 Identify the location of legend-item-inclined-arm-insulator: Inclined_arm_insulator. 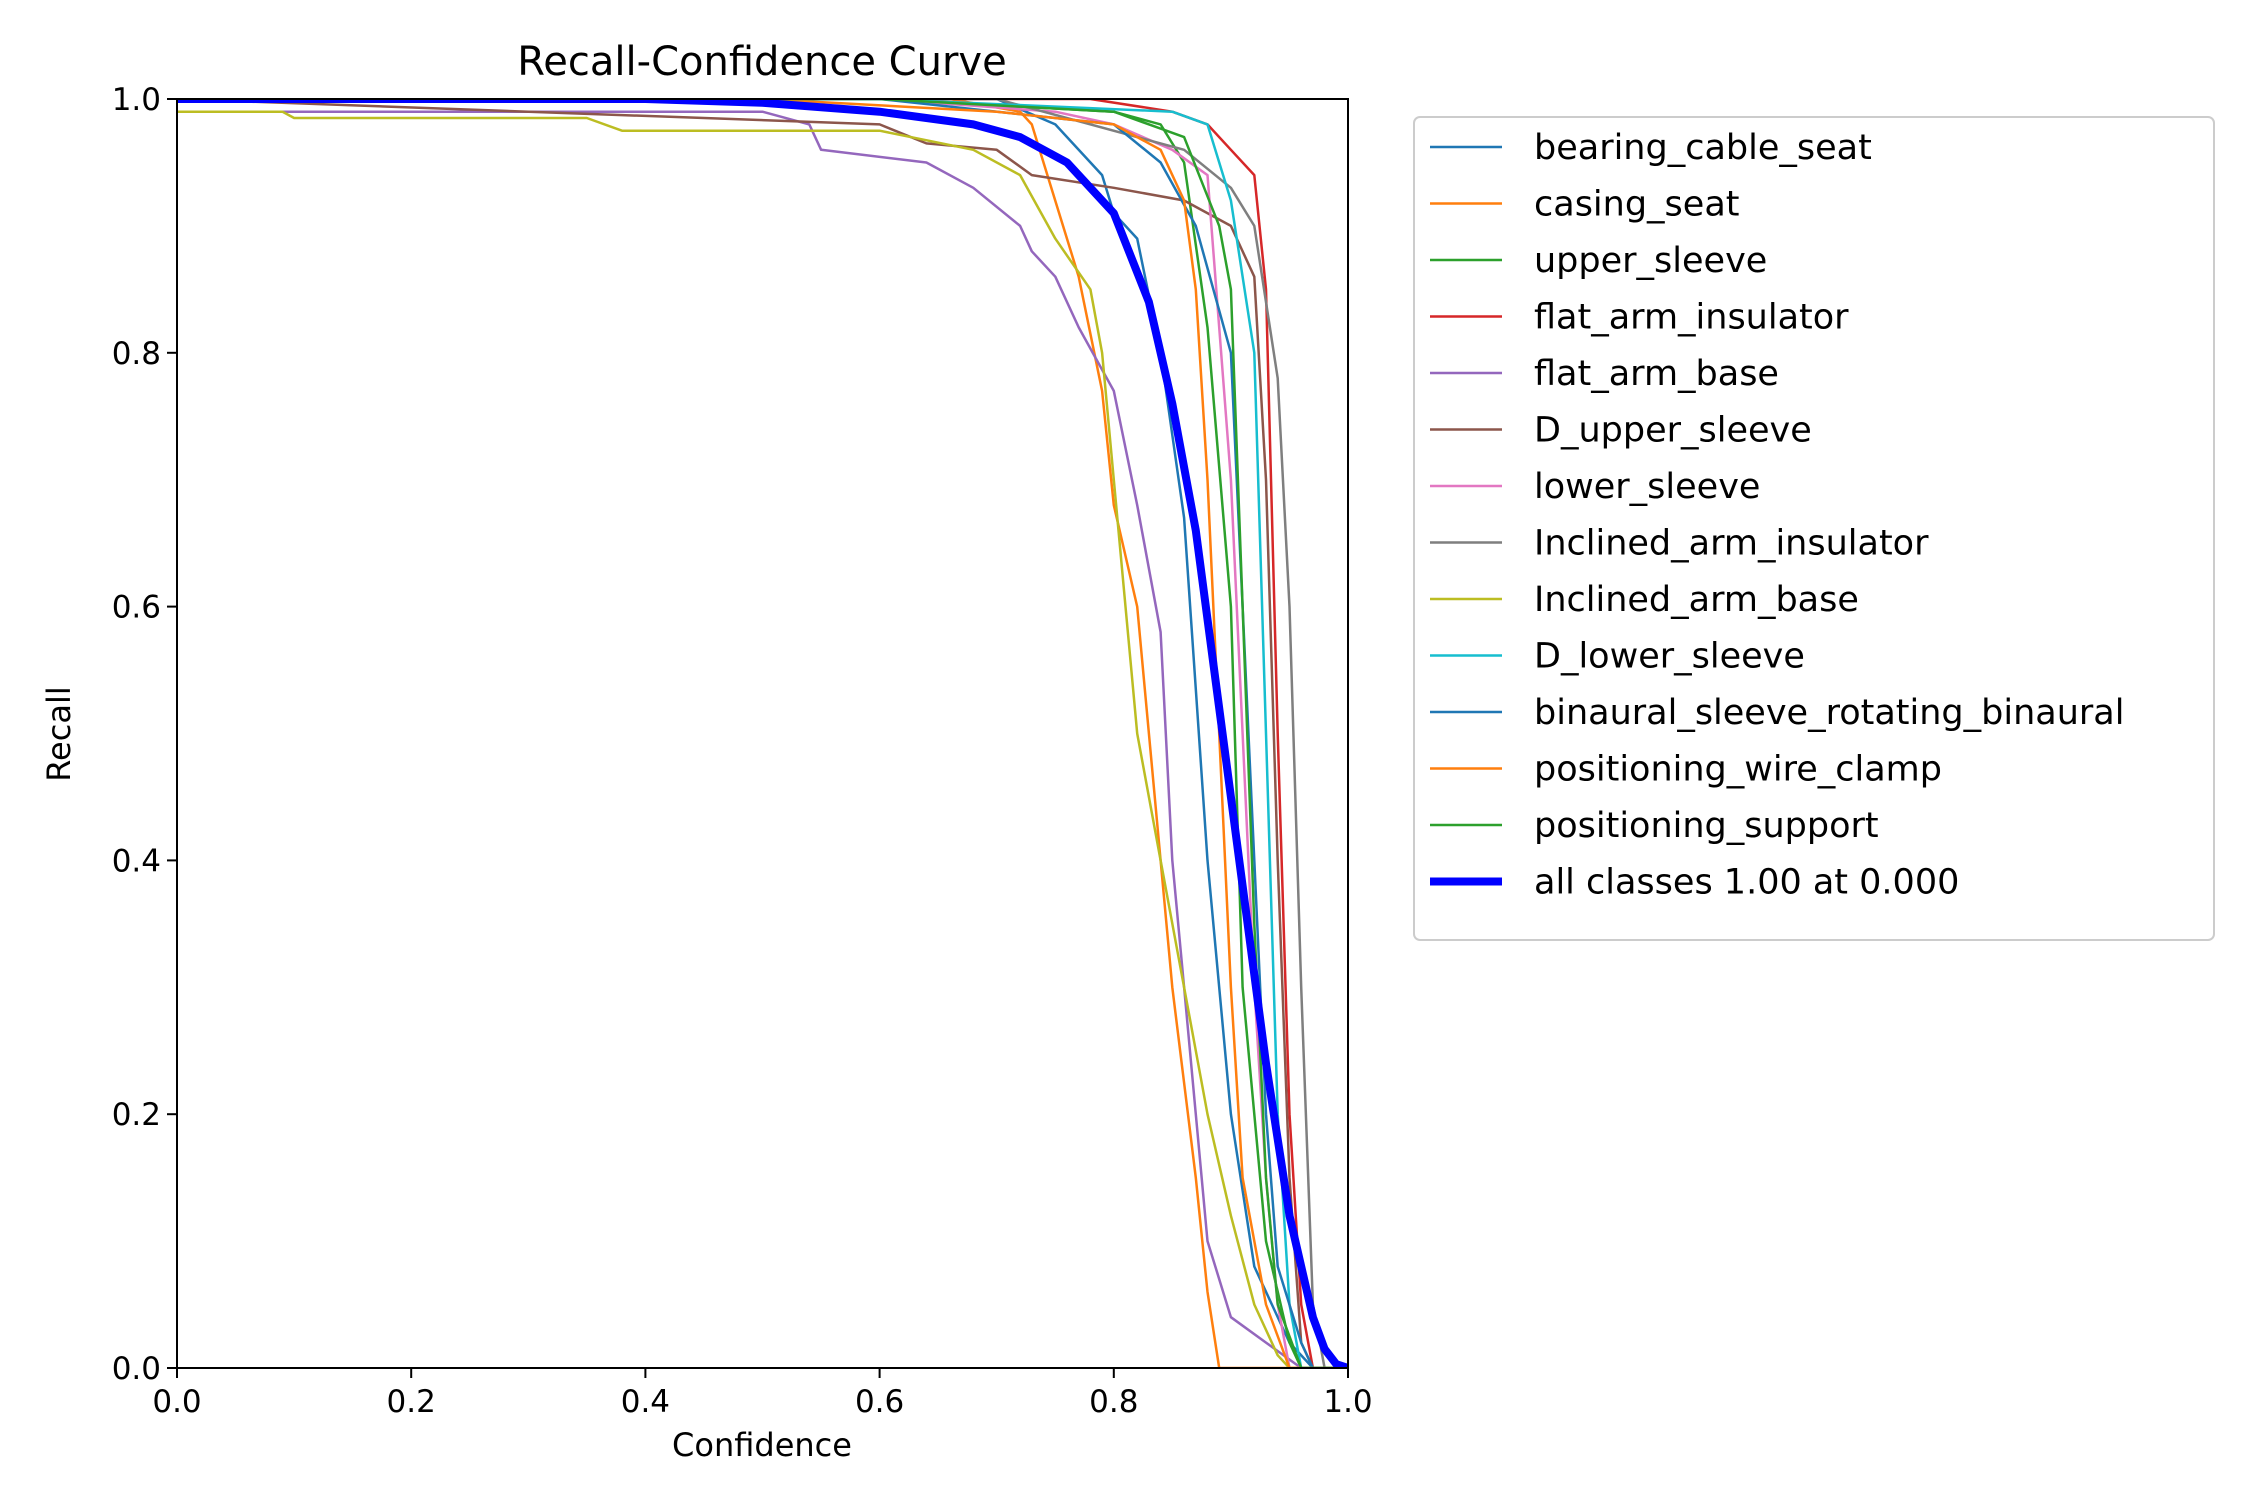
(1679, 544).